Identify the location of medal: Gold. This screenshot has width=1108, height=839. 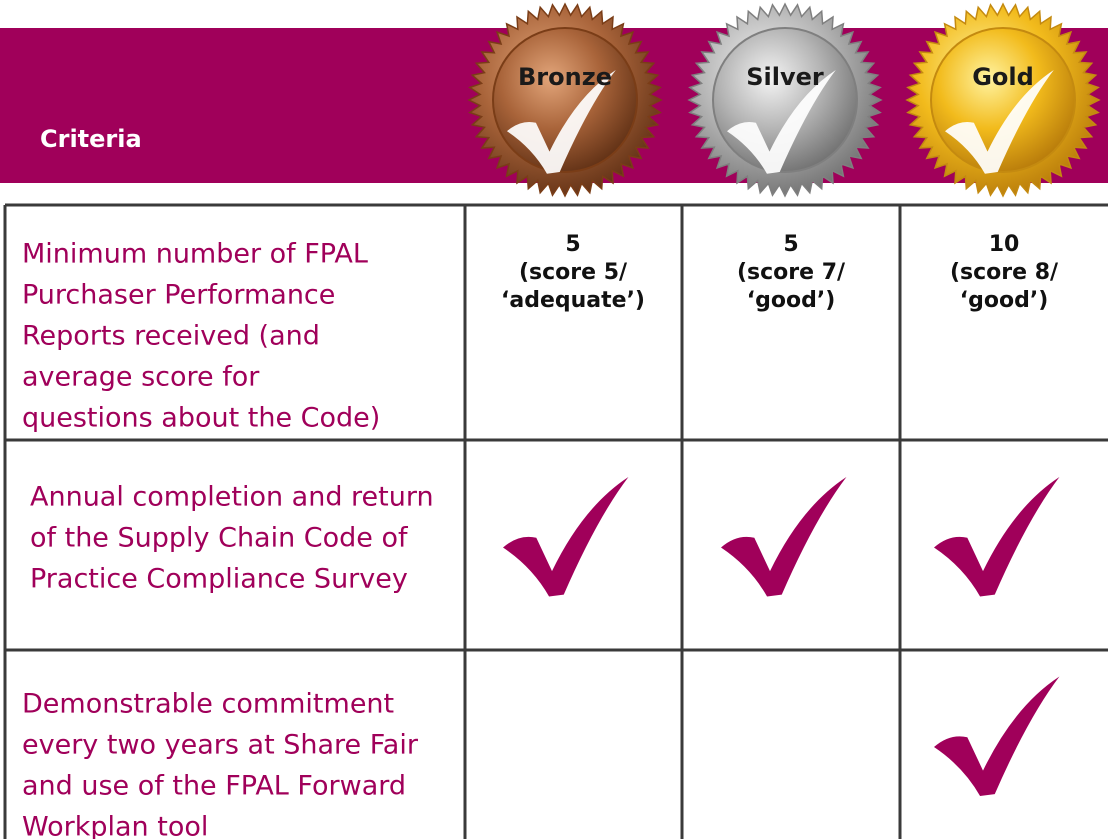
(1003, 100).